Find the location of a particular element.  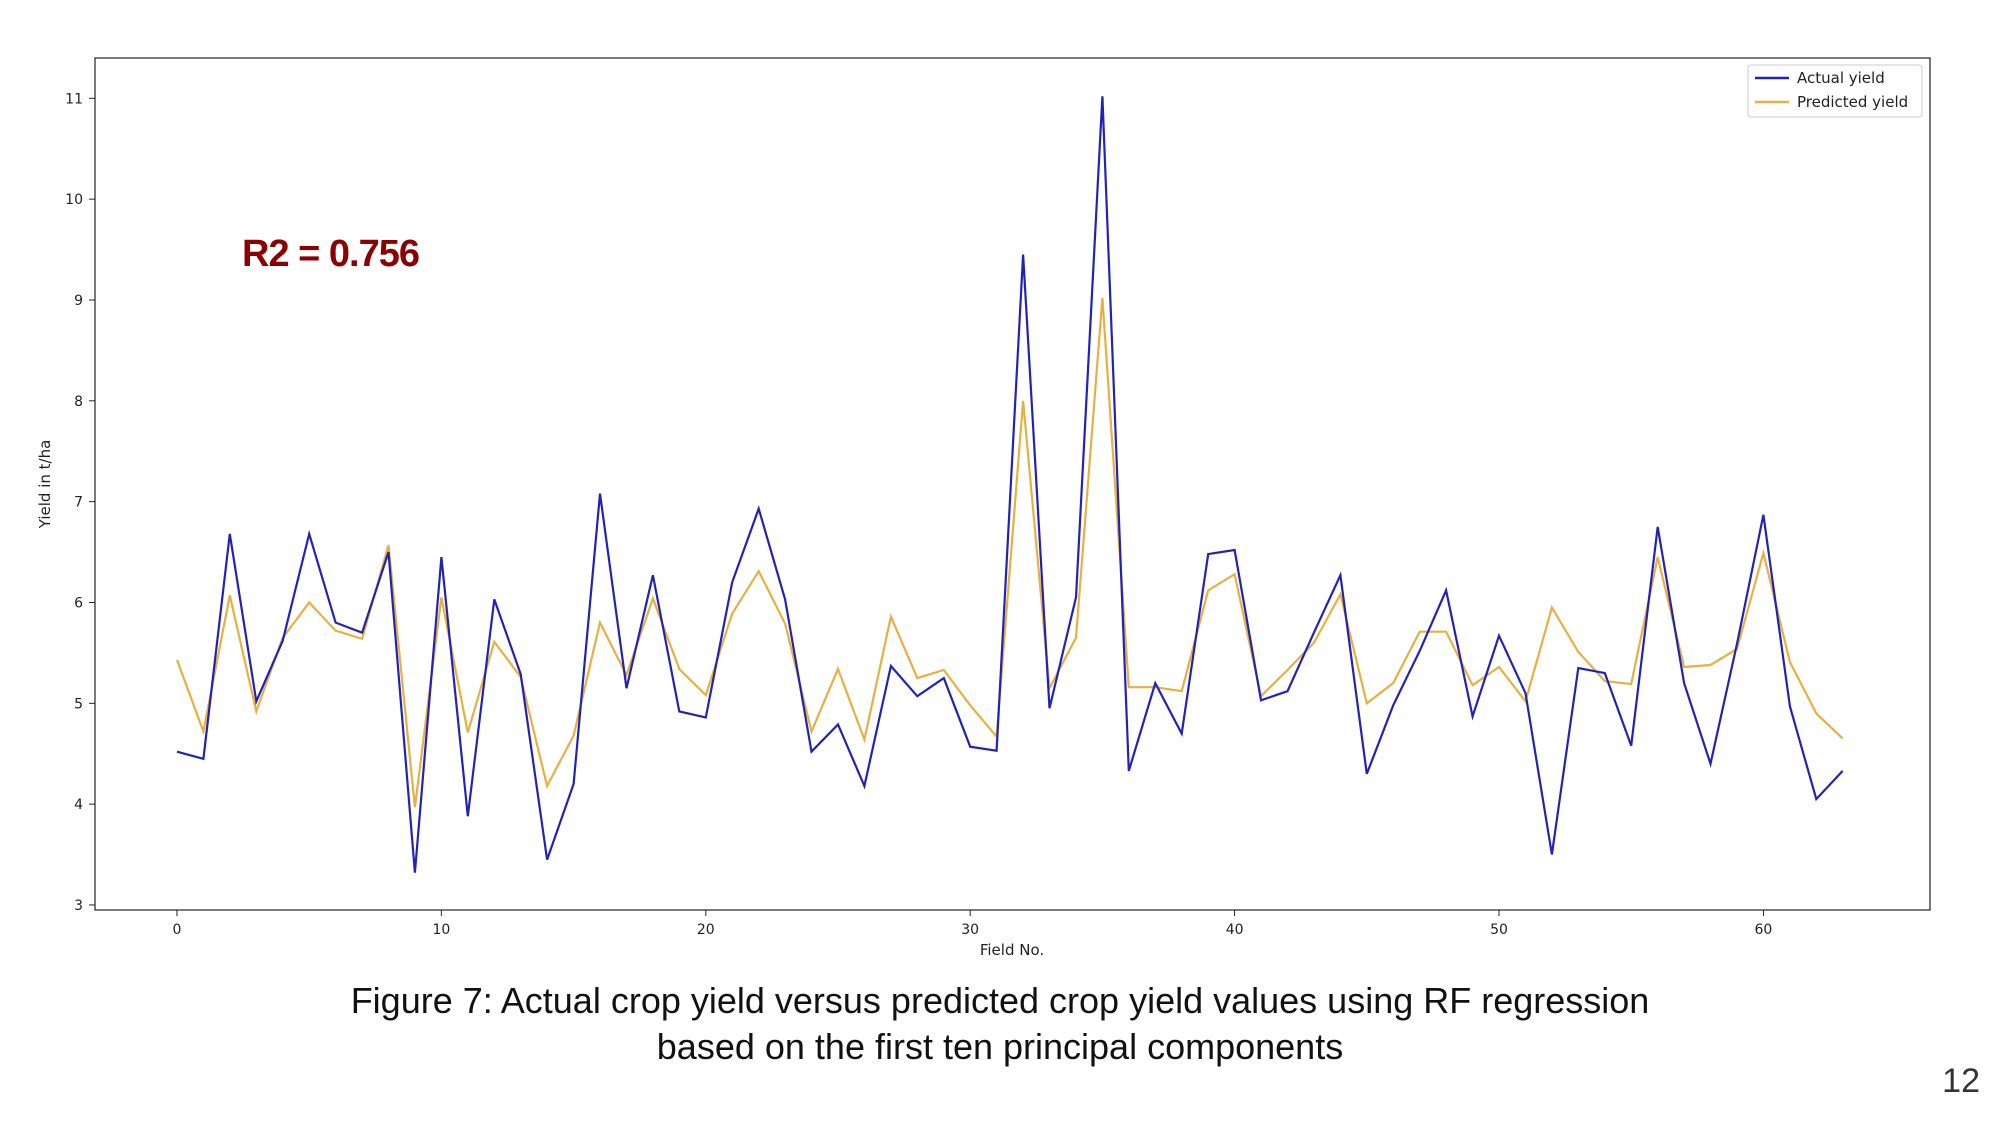

y-tick-label: 9 is located at coordinates (78, 301).